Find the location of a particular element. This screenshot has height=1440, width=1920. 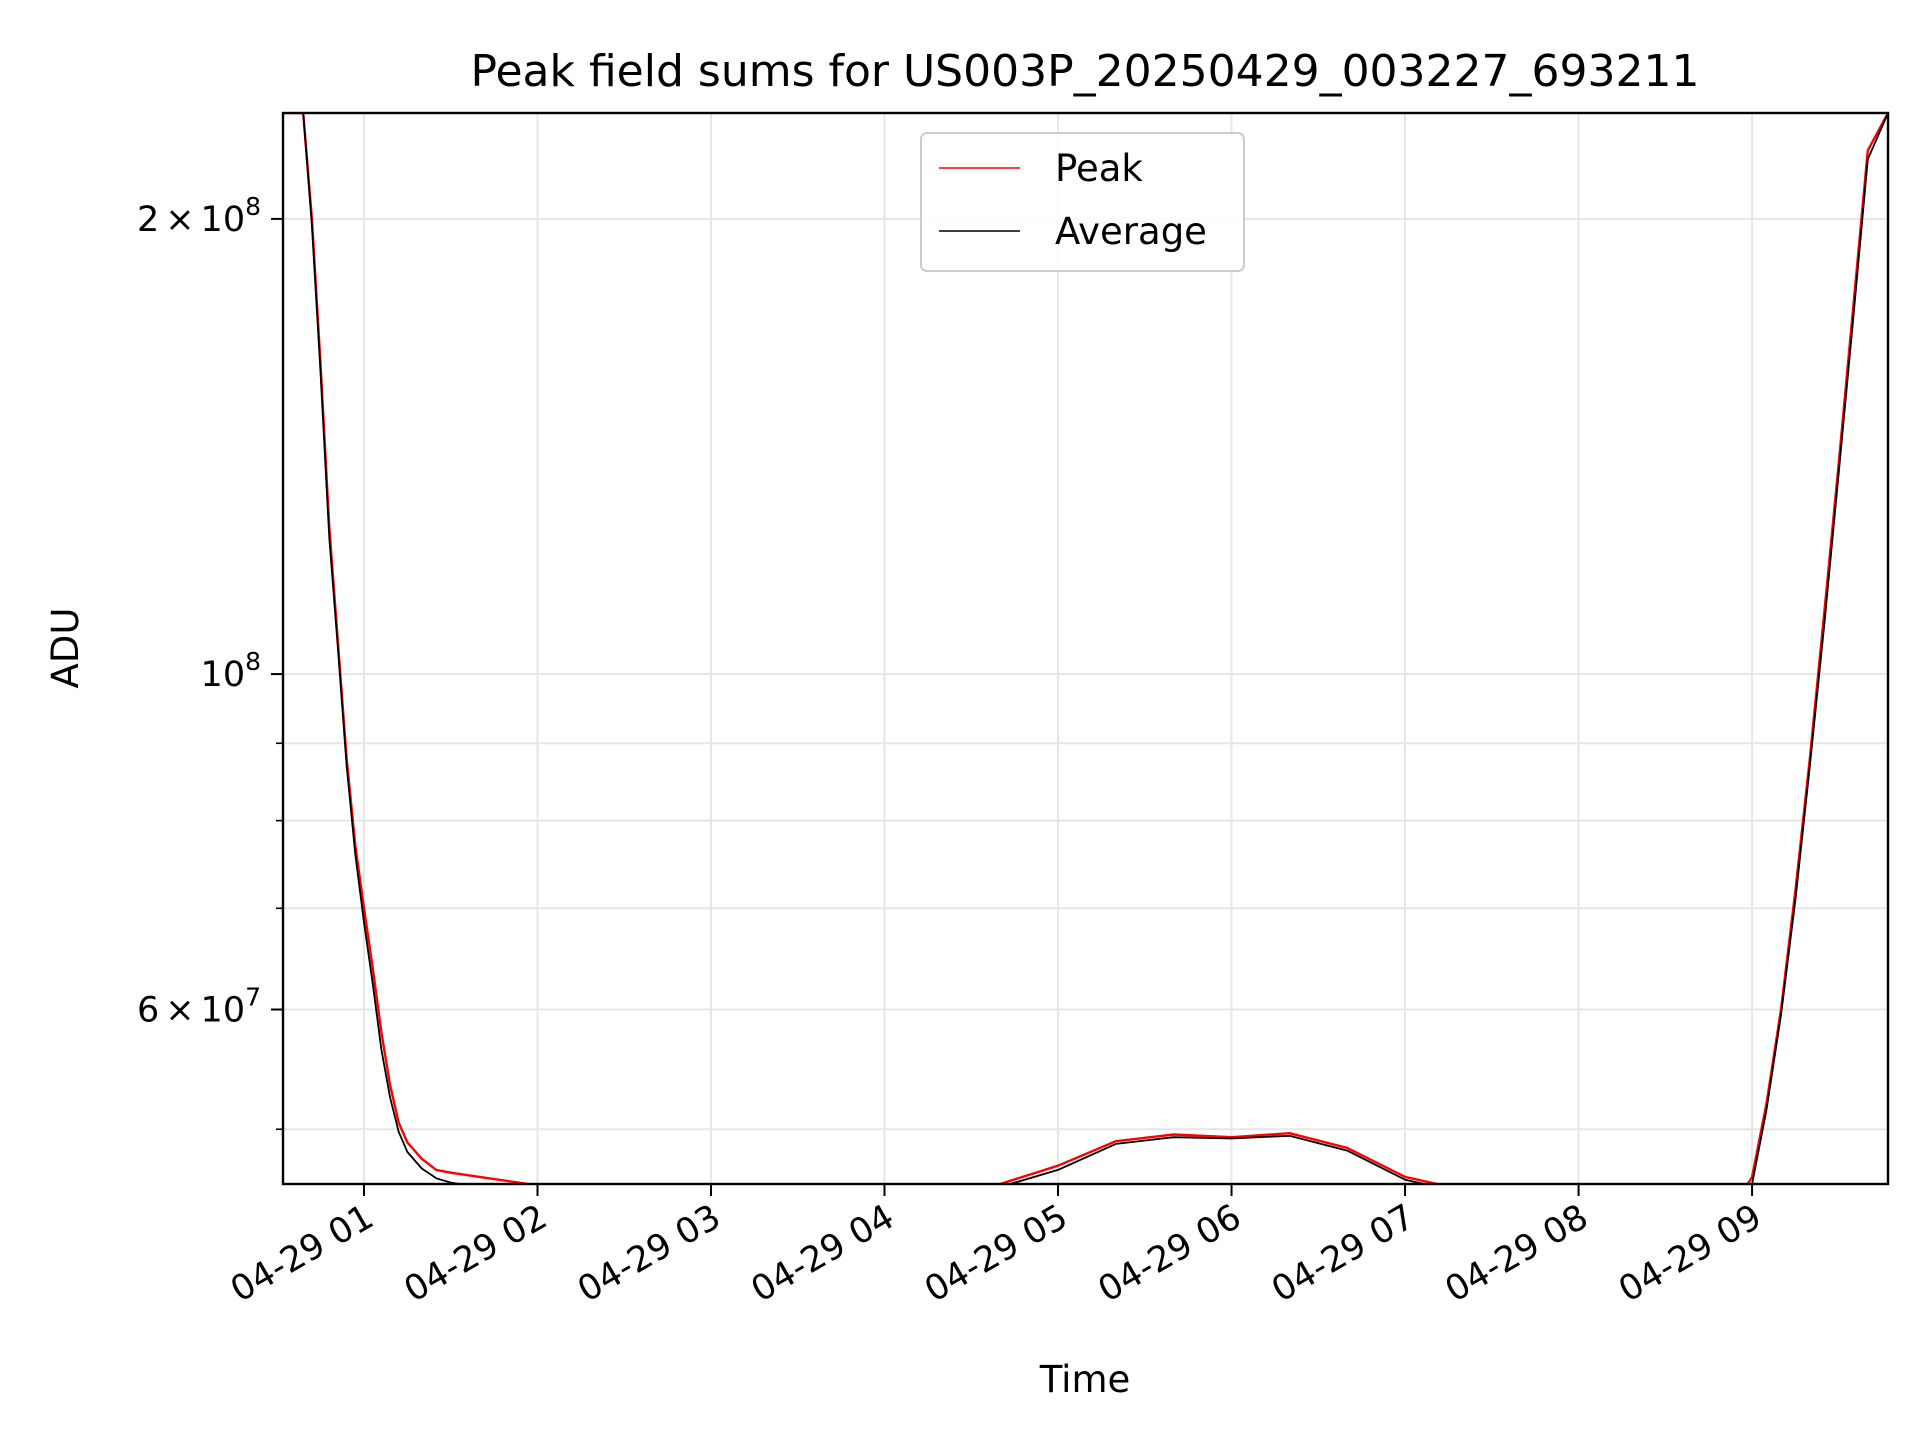

x-tick-label: 04-29 08 is located at coordinates (1517, 1253).